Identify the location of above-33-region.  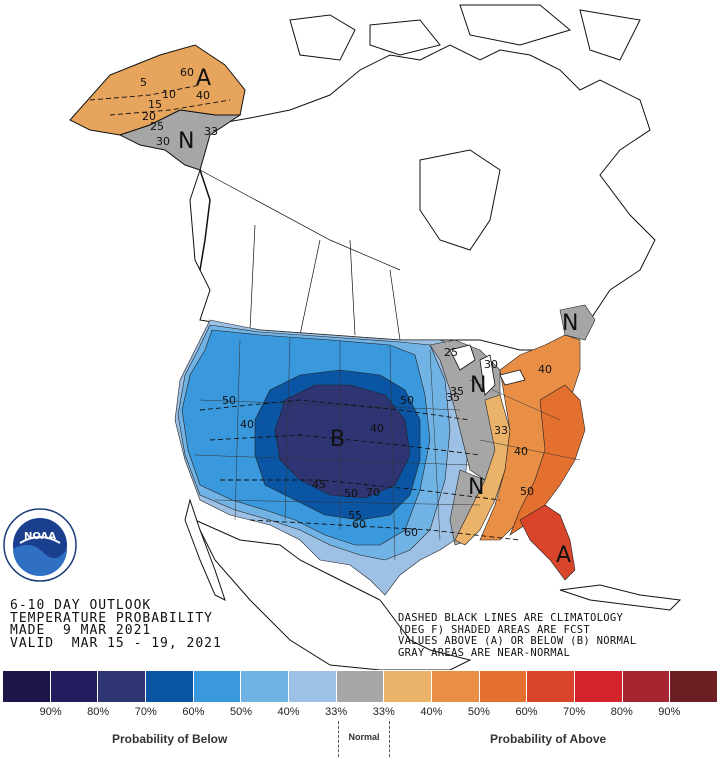
(482, 470).